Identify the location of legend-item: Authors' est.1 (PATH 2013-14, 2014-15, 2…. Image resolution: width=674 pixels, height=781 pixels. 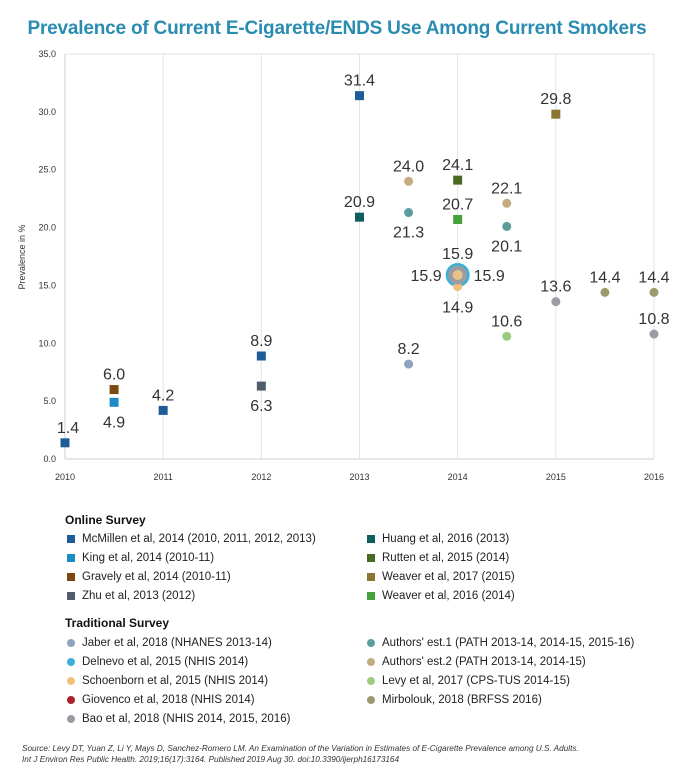
(500, 643).